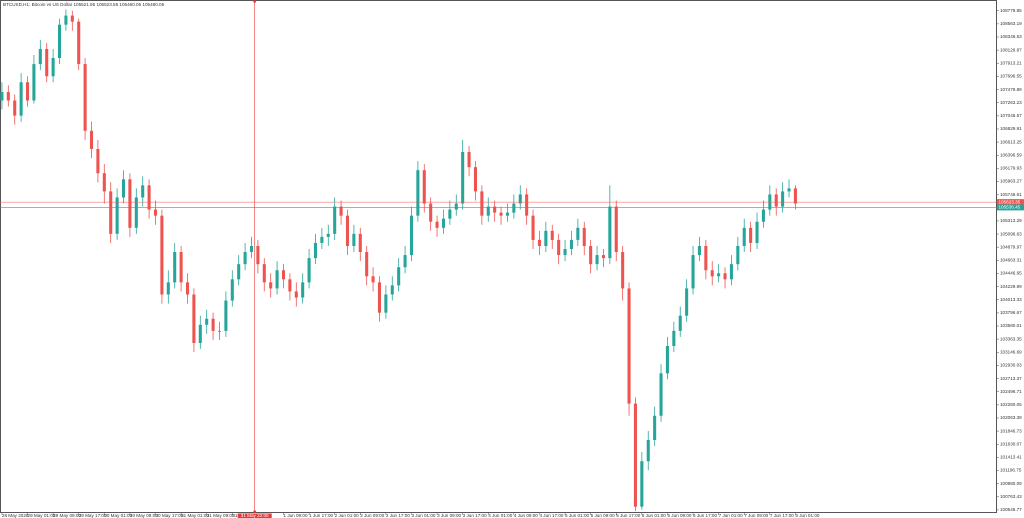 This screenshot has width=1024, height=518. What do you see at coordinates (628, 515) in the screenshot?
I see `x-tick-label: 5 Jun 17:00` at bounding box center [628, 515].